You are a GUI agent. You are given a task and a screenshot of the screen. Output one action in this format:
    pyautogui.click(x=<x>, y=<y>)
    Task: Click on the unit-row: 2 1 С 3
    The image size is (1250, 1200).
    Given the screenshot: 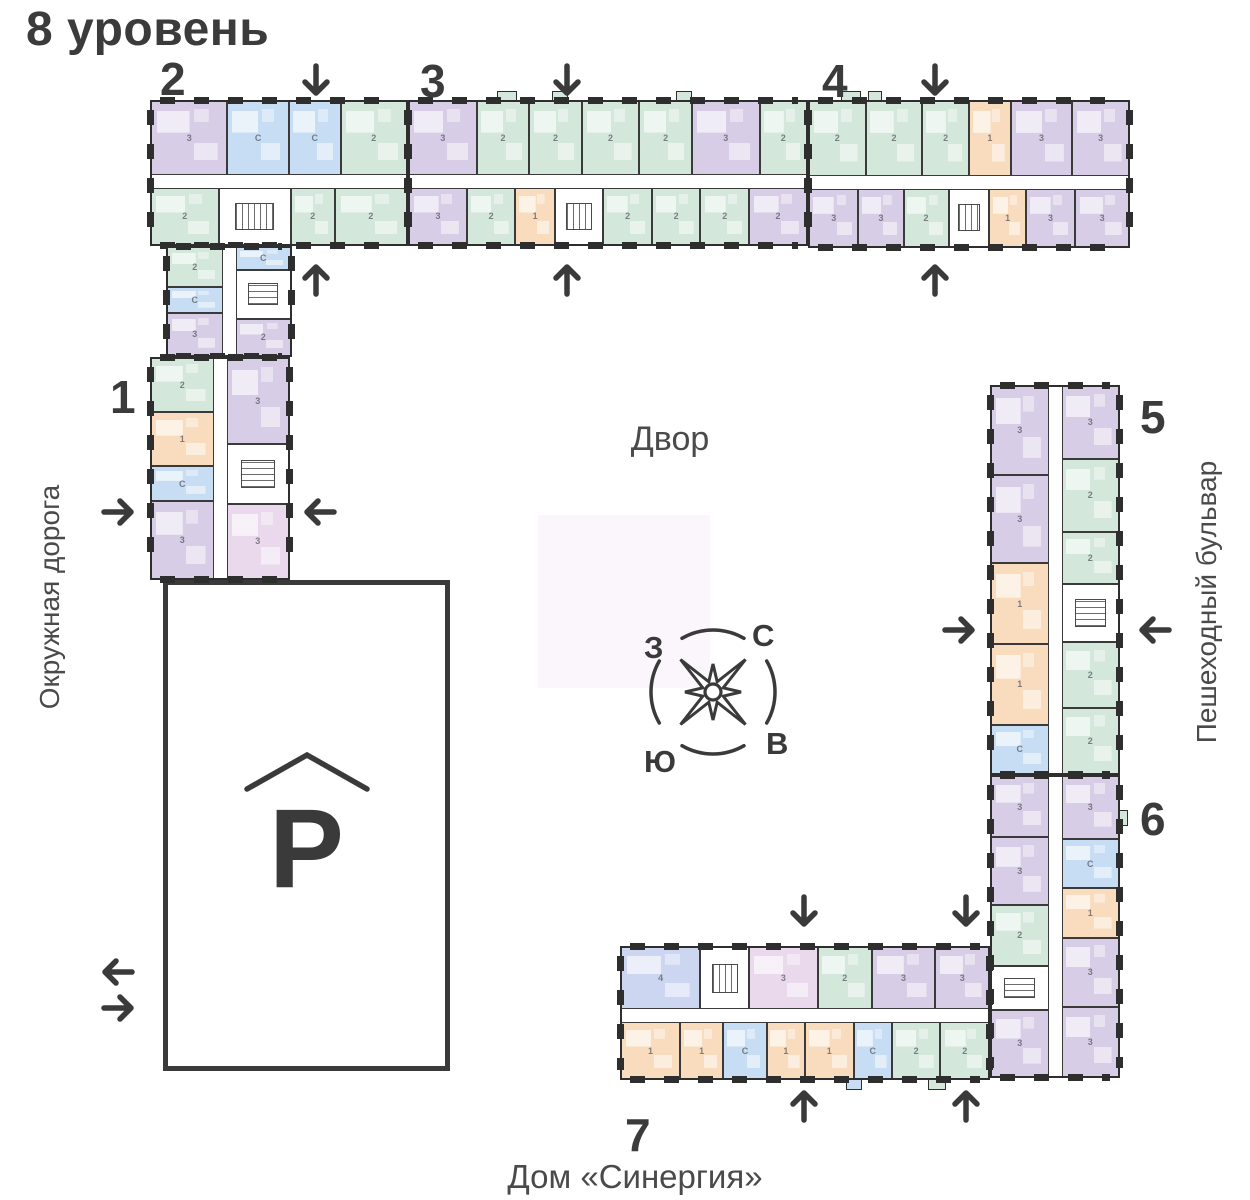 What is the action you would take?
    pyautogui.click(x=182, y=468)
    